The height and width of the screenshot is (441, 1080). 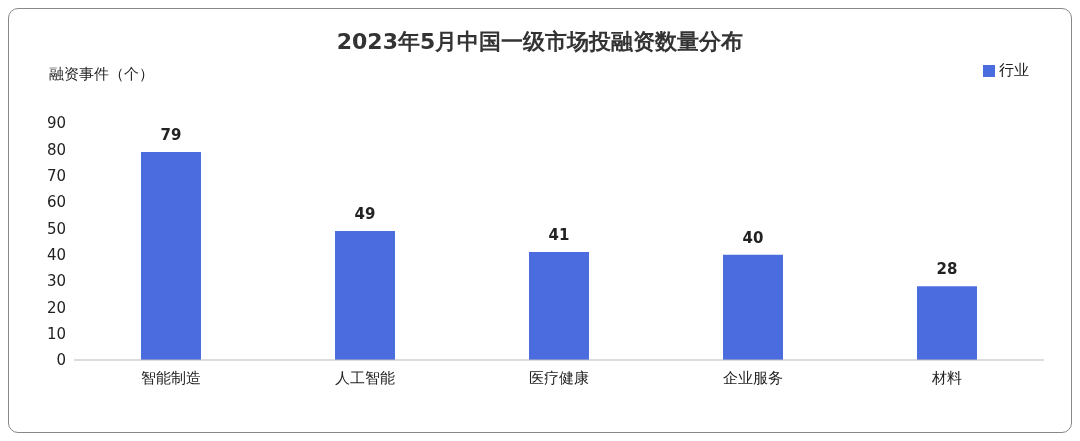 What do you see at coordinates (56, 333) in the screenshot?
I see `y-tick-label: 10` at bounding box center [56, 333].